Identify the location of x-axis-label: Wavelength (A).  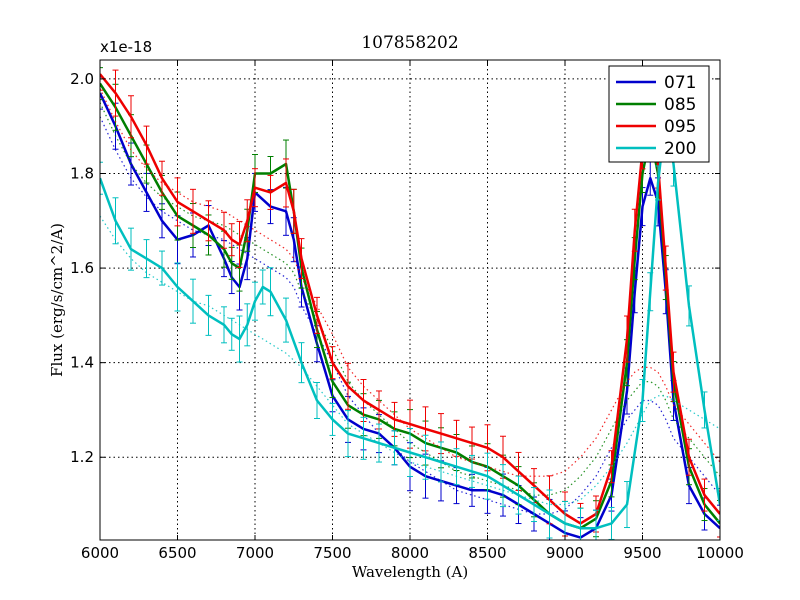
(410, 572).